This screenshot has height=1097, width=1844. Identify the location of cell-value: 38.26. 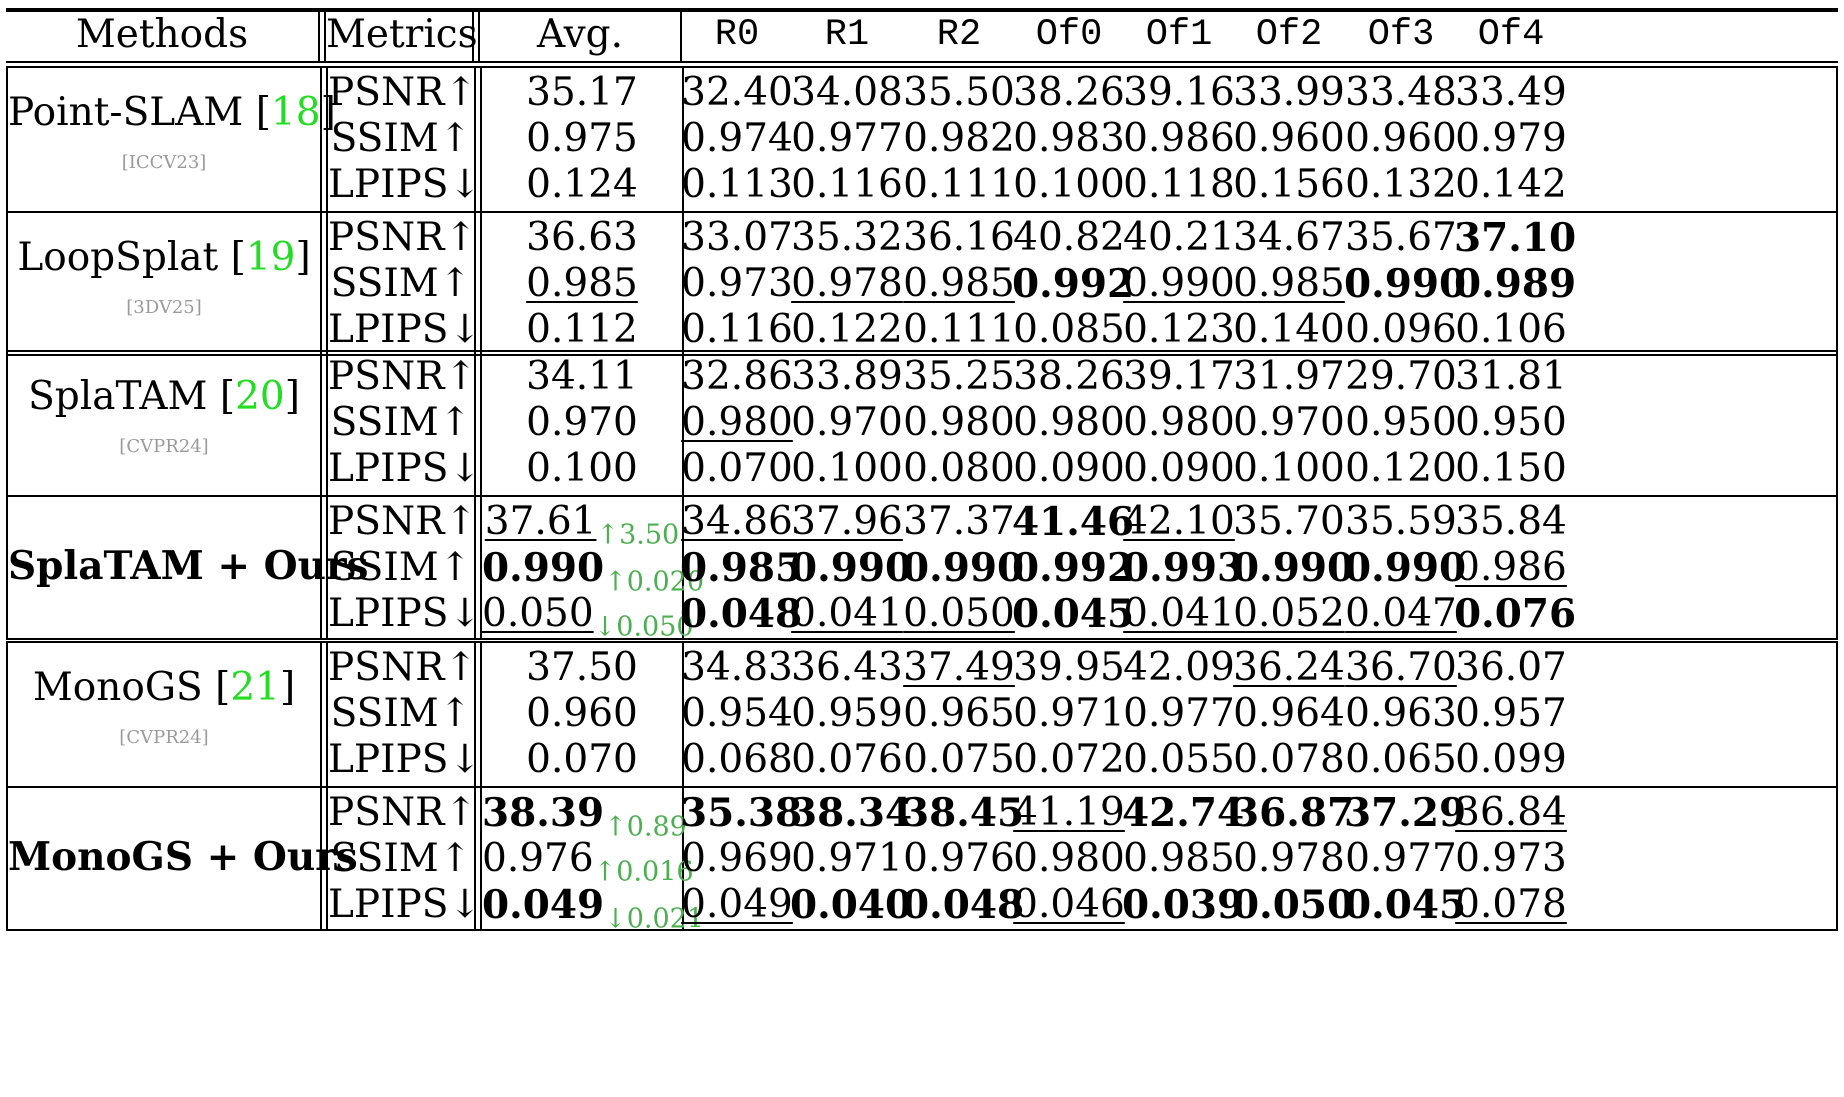
(1069, 376).